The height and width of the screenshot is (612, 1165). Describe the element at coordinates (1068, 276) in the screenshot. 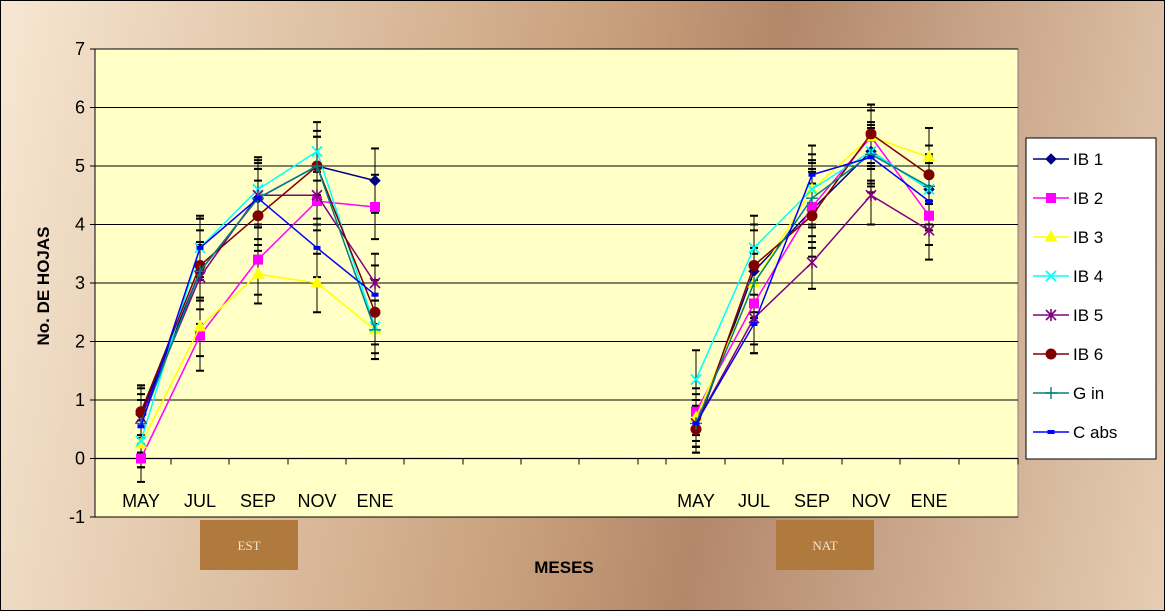

I see `legend-entry: IB 4` at that location.